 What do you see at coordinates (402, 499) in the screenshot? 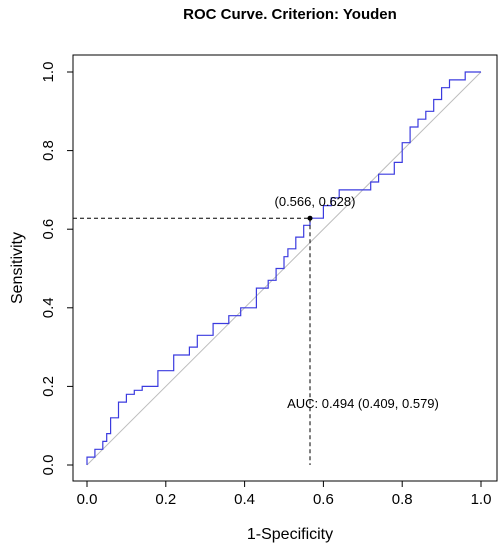
I see `x-tick-label: 0.8` at bounding box center [402, 499].